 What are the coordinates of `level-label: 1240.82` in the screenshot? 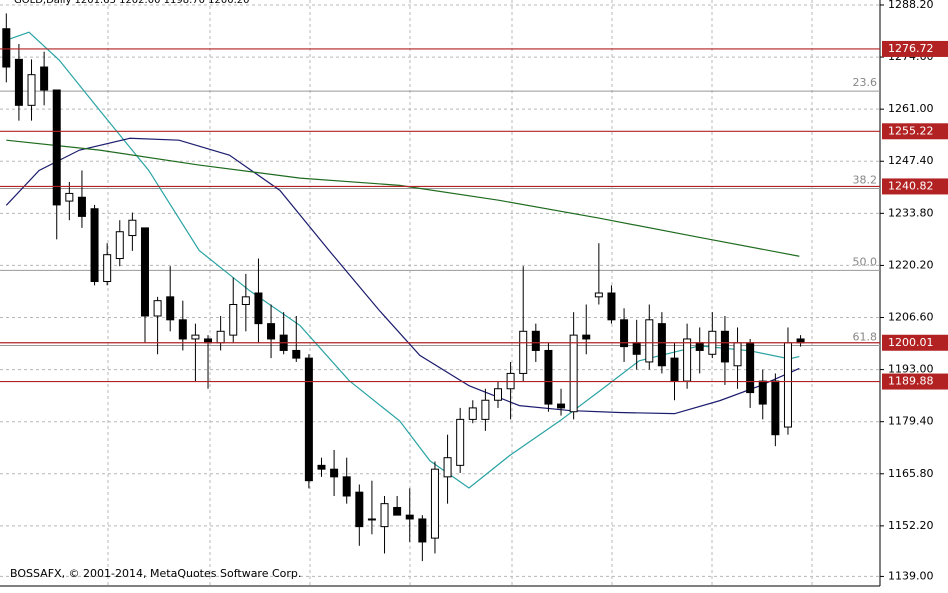 It's located at (911, 185).